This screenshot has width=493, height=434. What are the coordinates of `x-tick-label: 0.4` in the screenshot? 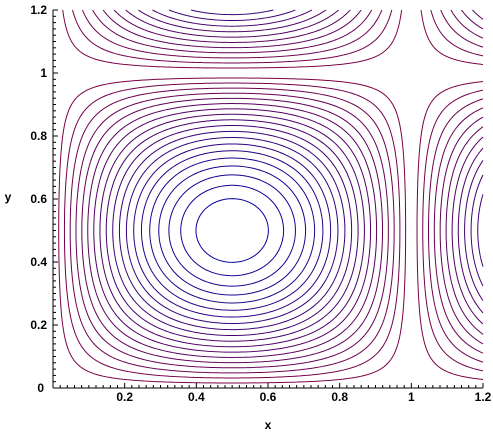 It's located at (196, 397).